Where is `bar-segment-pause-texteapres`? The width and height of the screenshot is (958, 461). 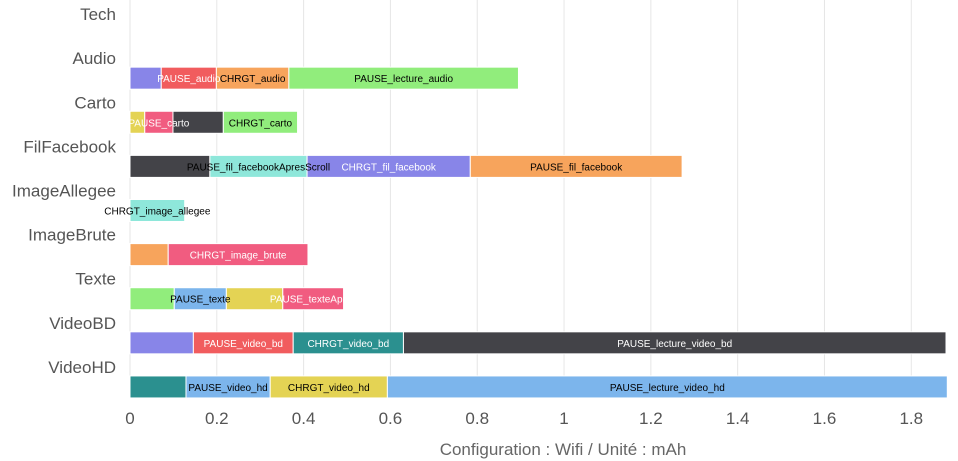
bar-segment-pause-texteapres is located at coordinates (313, 299).